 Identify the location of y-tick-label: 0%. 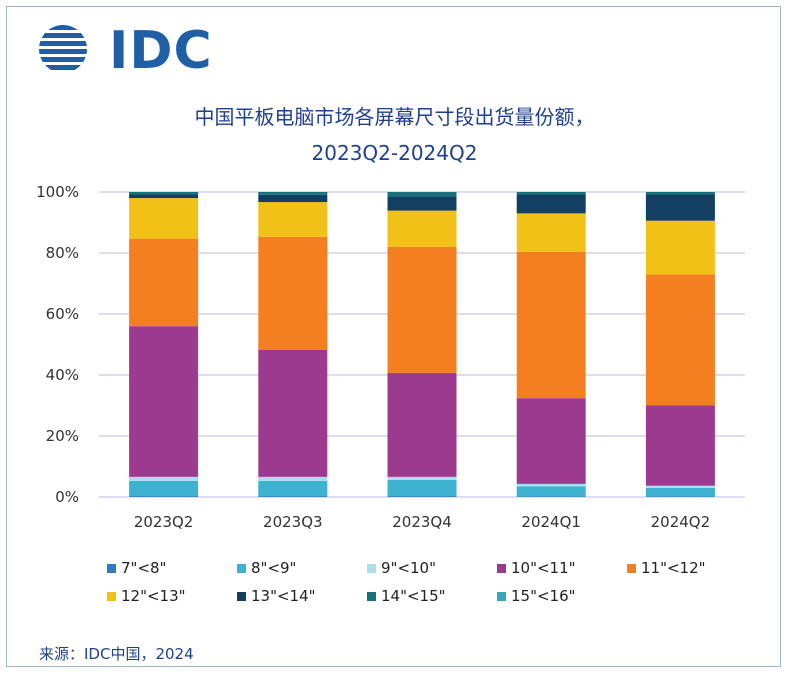
(67, 497).